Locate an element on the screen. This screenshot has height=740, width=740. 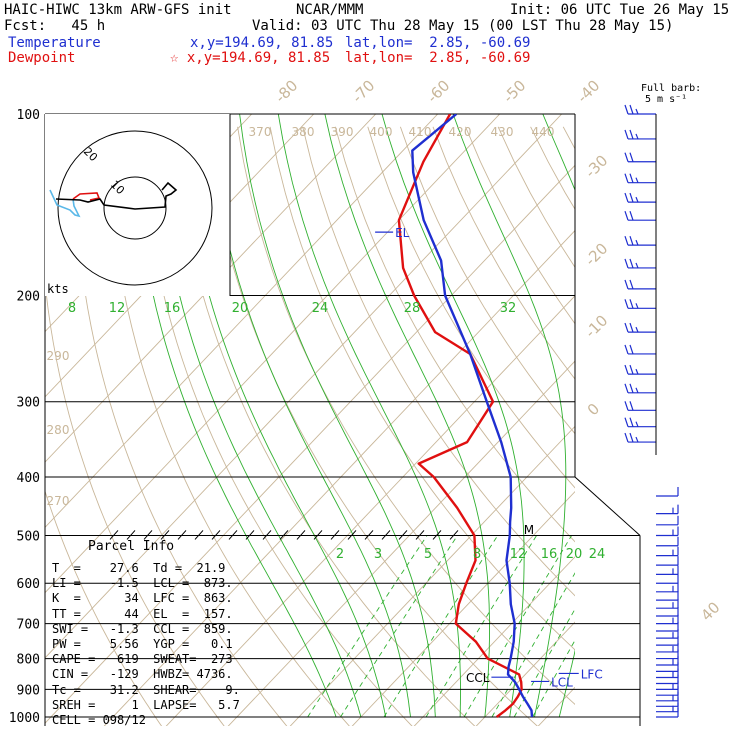
parcel-info-row: Tc = 31.2 SHEAR= 9. is located at coordinates (146, 689).